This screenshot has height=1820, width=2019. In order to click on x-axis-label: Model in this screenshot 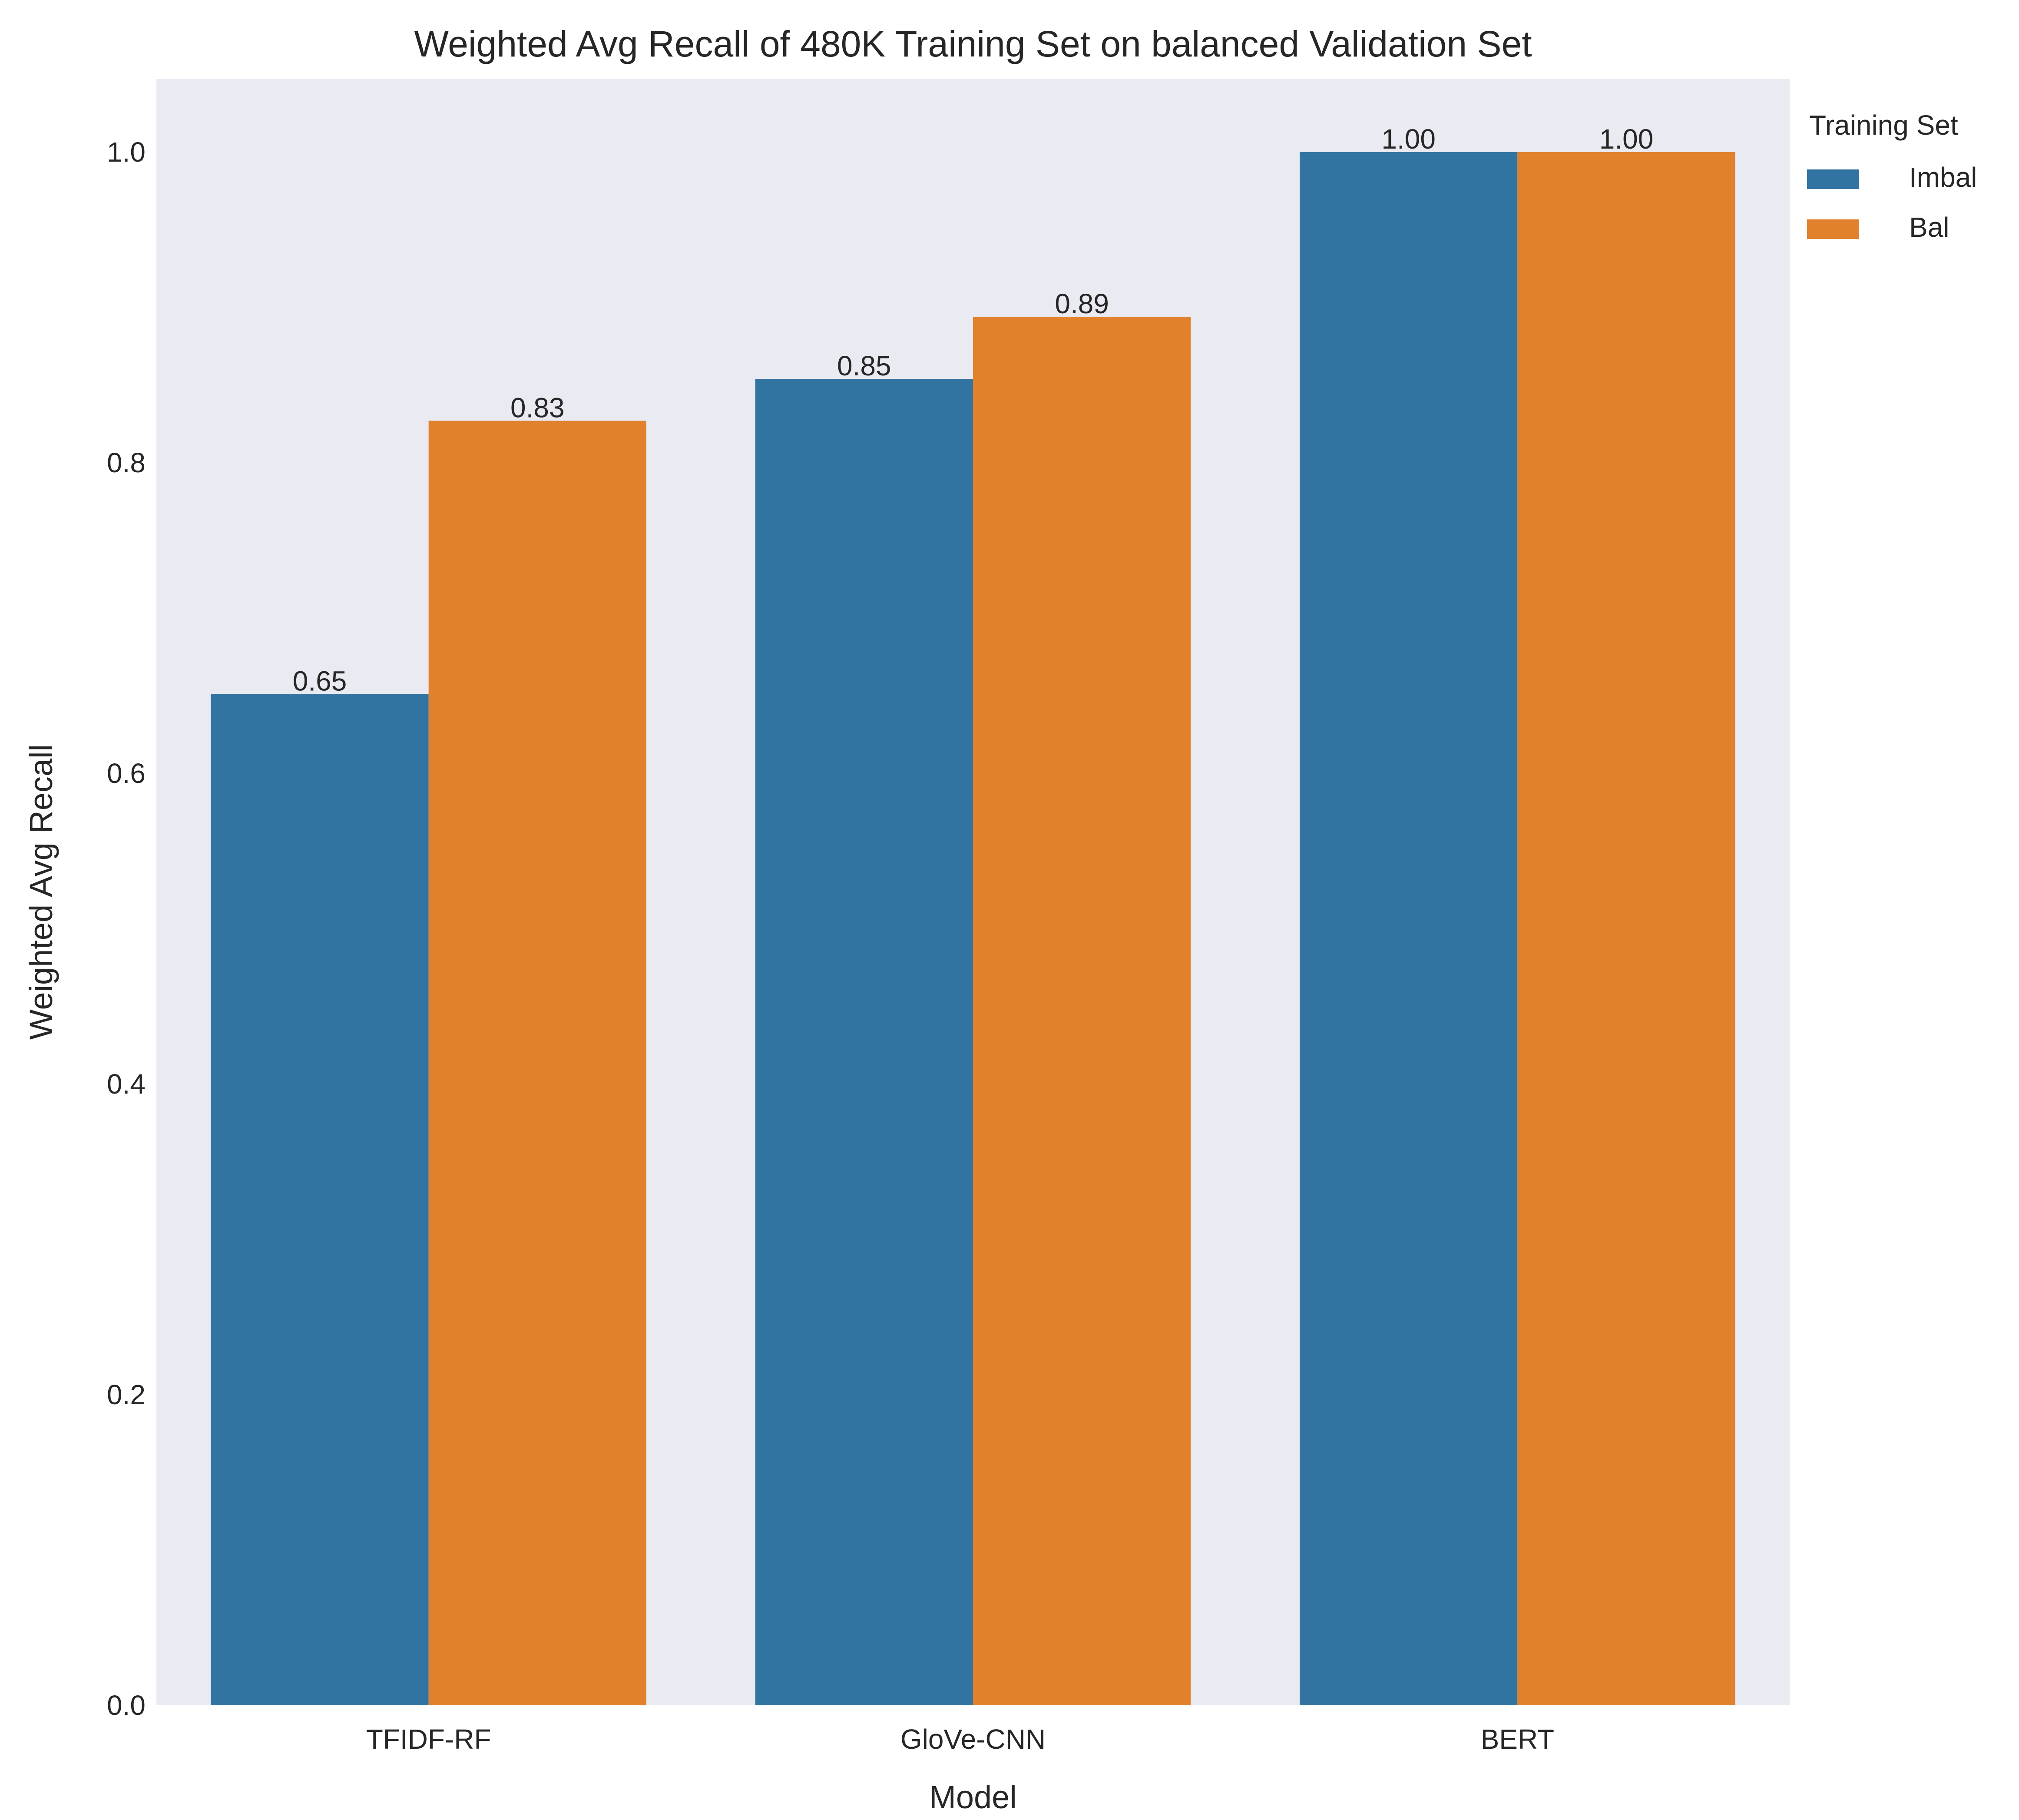, I will do `click(973, 1797)`.